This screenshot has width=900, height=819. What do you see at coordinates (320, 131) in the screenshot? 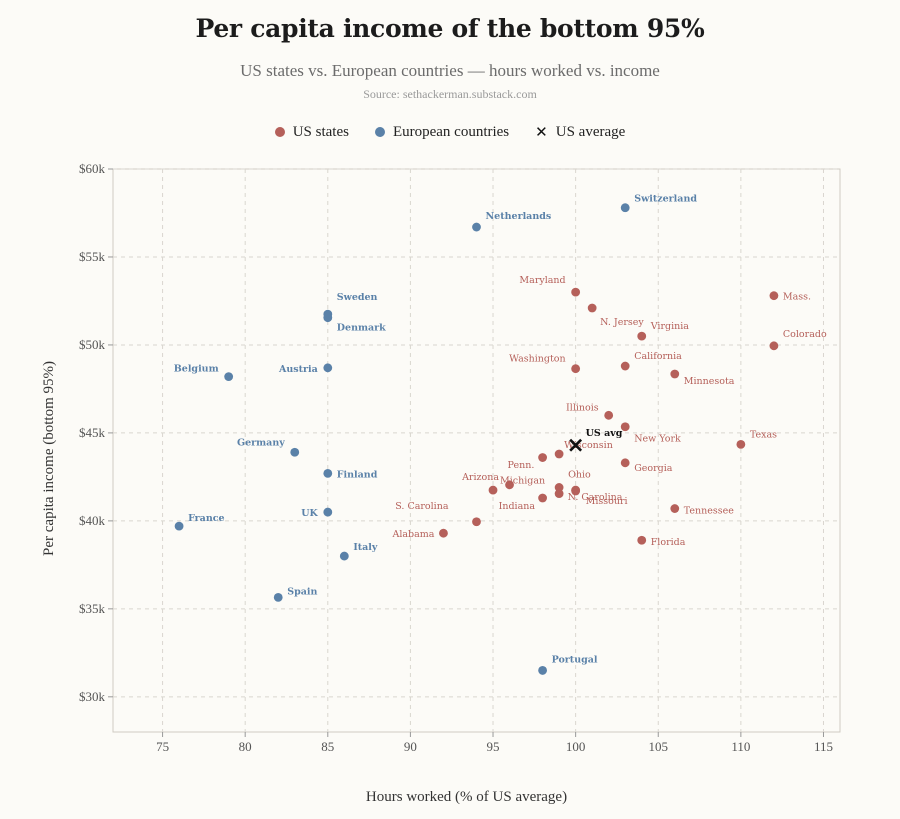
I see `legend-us-states-label: US states` at bounding box center [320, 131].